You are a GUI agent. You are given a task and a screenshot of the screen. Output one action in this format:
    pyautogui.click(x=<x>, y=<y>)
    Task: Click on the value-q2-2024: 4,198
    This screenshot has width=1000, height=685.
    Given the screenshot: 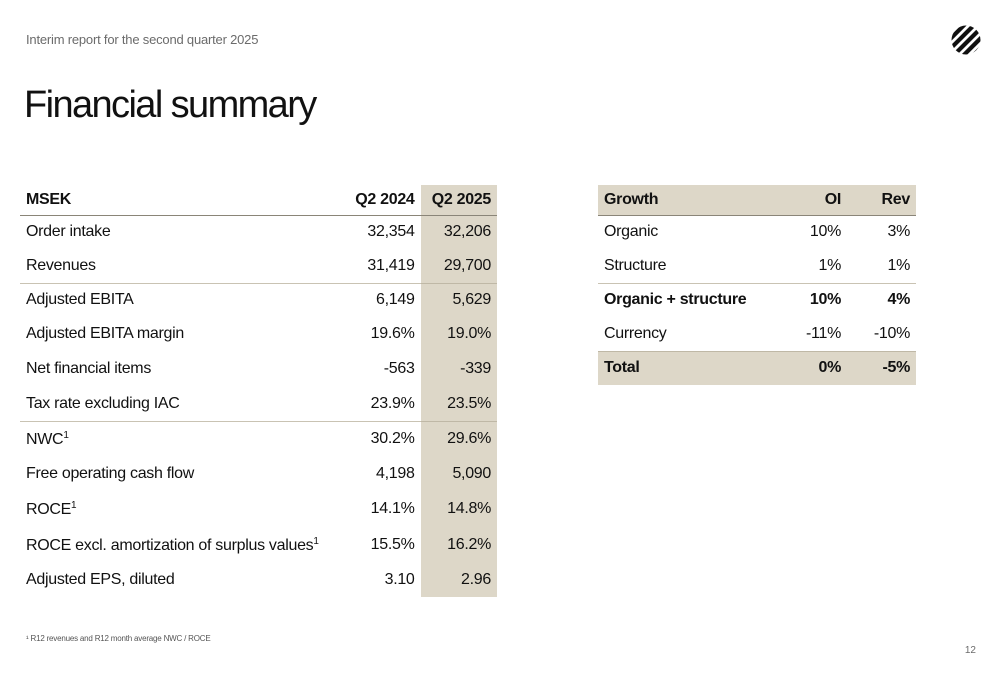 What is the action you would take?
    pyautogui.click(x=395, y=473)
    